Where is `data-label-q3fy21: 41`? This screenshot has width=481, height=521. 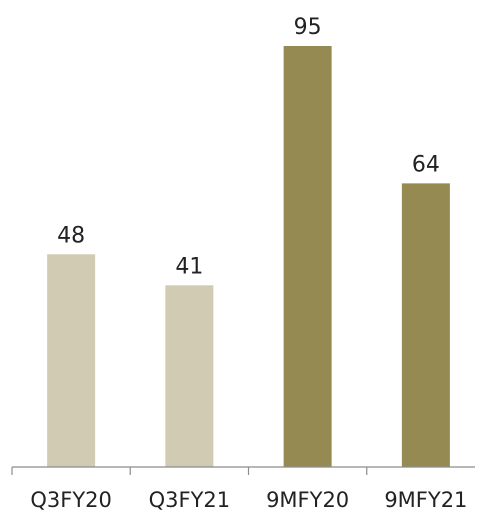
data-label-q3fy21: 41 is located at coordinates (189, 266).